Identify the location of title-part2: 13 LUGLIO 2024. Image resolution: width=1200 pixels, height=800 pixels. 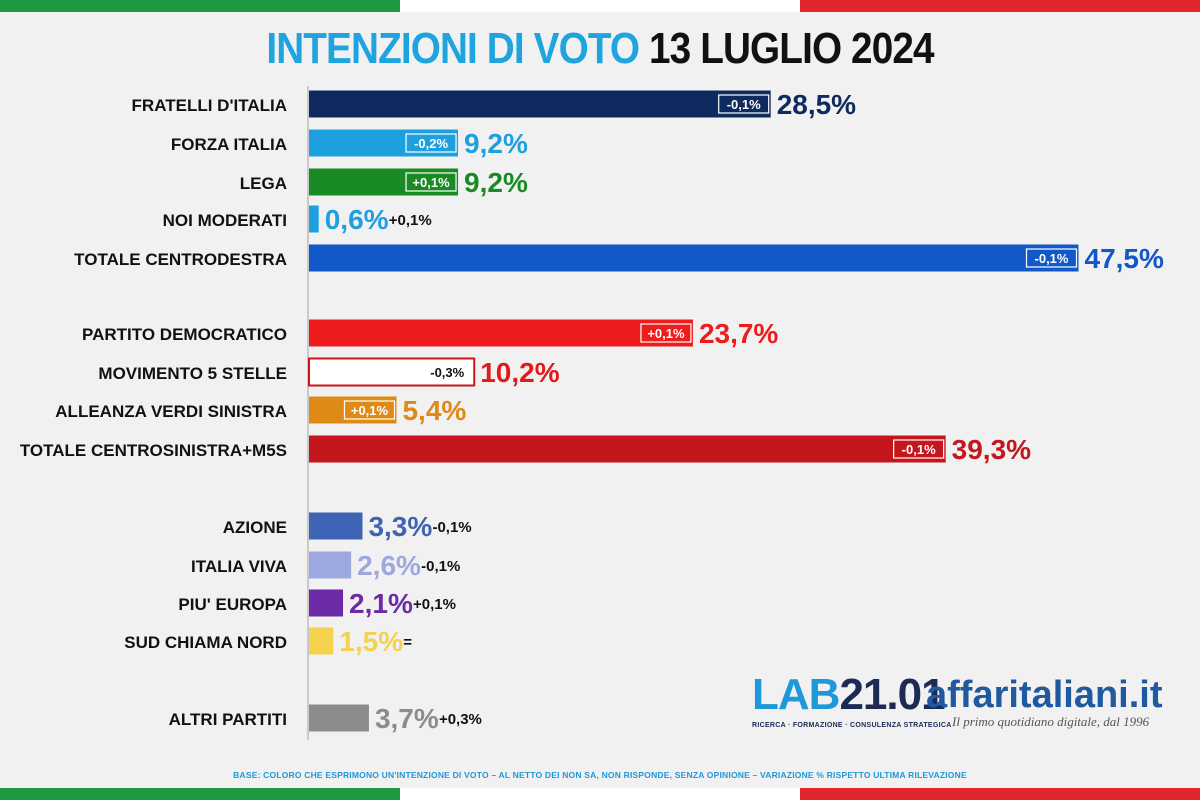
(792, 48).